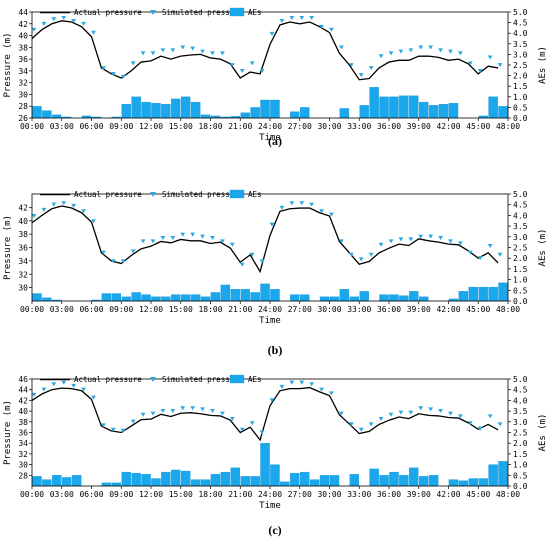 This screenshot has height=541, width=550. What do you see at coordinates (520, 12) in the screenshot?
I see `y2-tick-label: 5.0` at bounding box center [520, 12].